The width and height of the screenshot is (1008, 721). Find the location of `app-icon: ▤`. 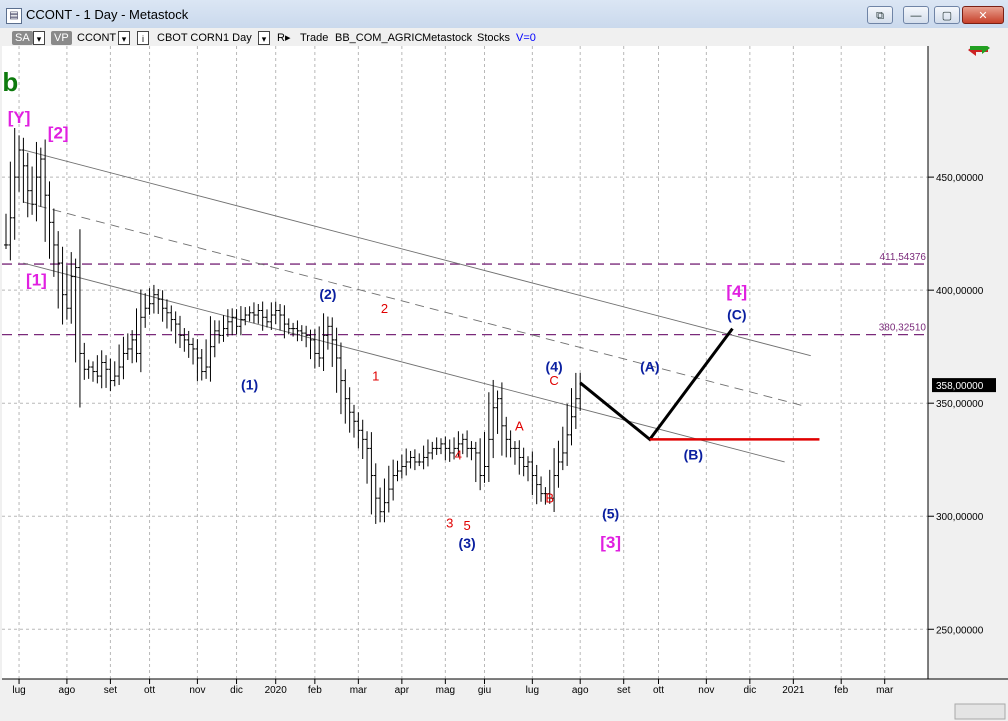

app-icon: ▤ is located at coordinates (14, 16).